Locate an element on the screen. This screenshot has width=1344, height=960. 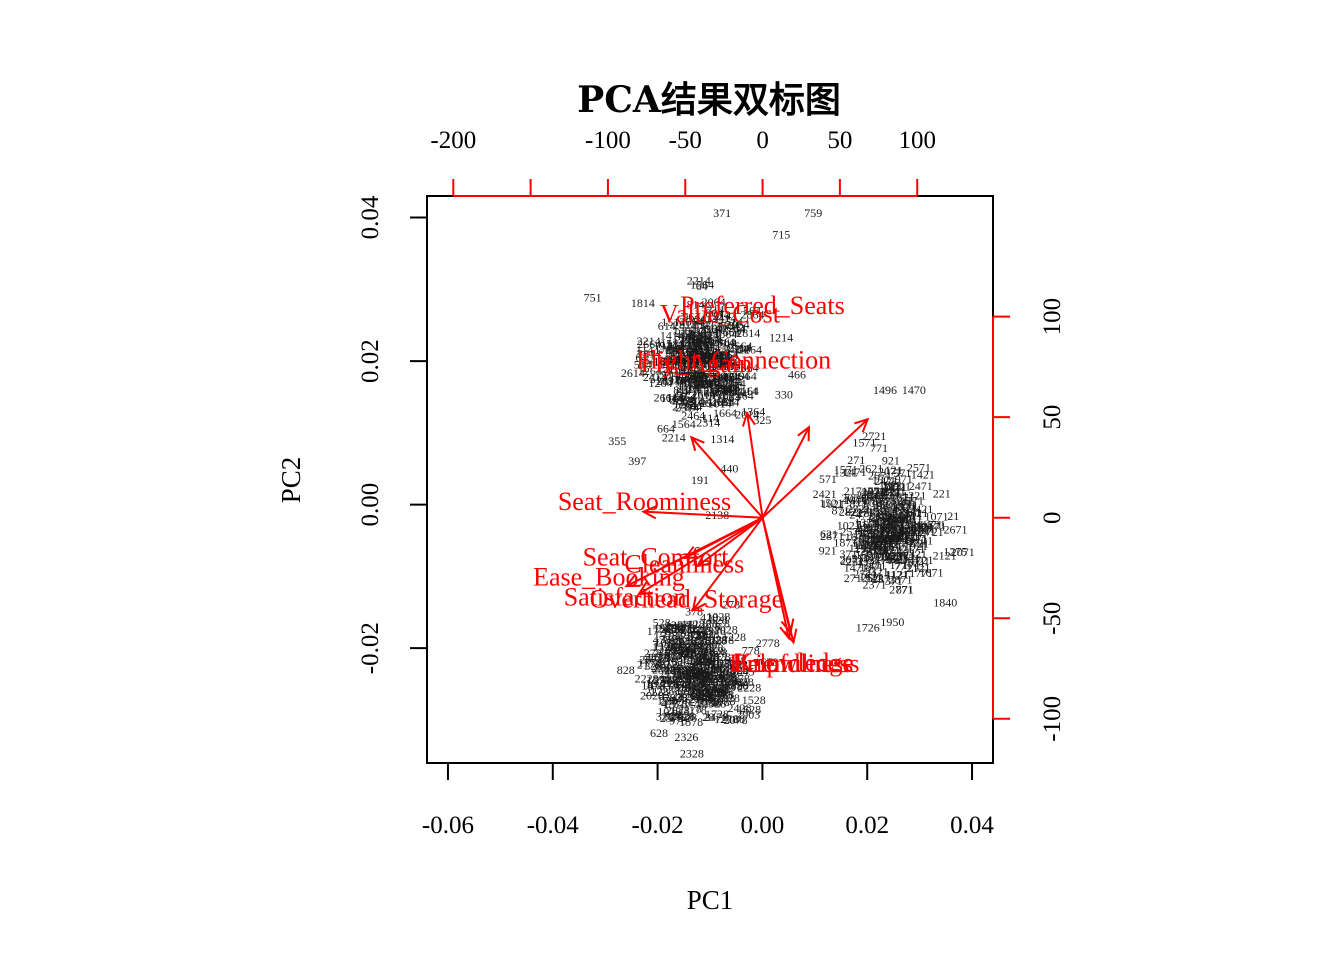
observation-point: 1571 is located at coordinates (864, 443).